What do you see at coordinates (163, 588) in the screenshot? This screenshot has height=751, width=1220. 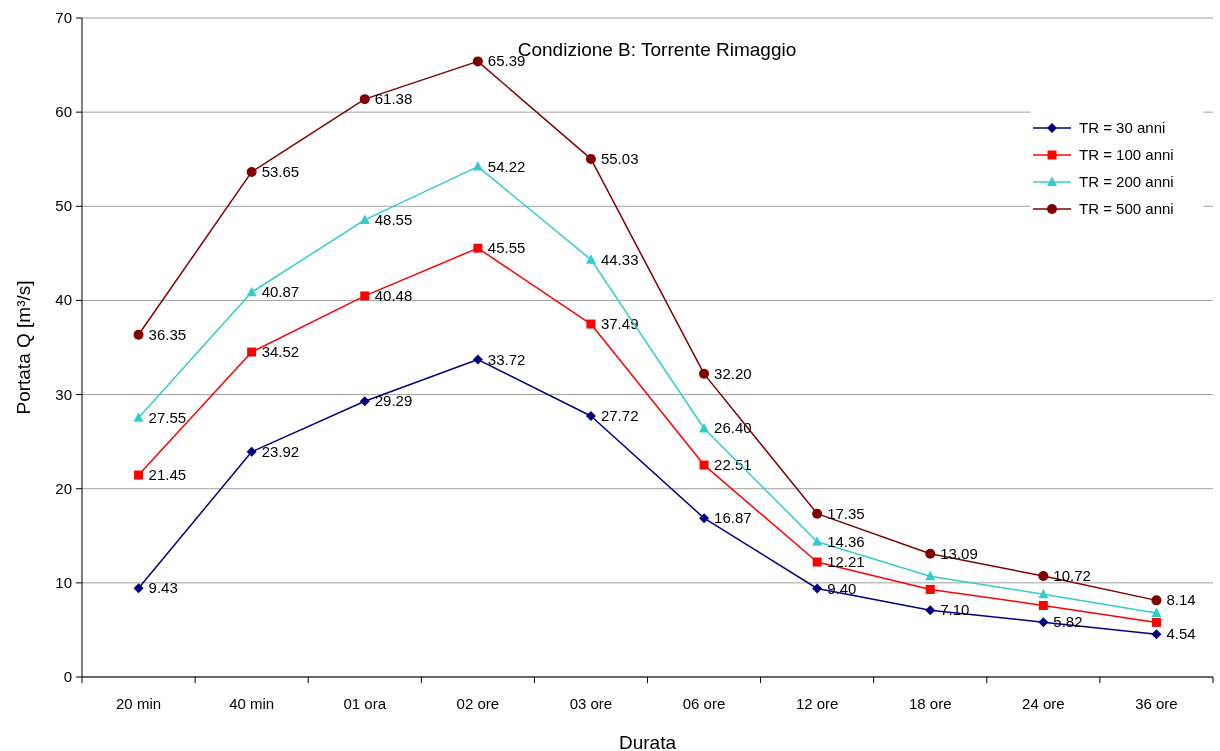 I see `data-label: 9.43` at bounding box center [163, 588].